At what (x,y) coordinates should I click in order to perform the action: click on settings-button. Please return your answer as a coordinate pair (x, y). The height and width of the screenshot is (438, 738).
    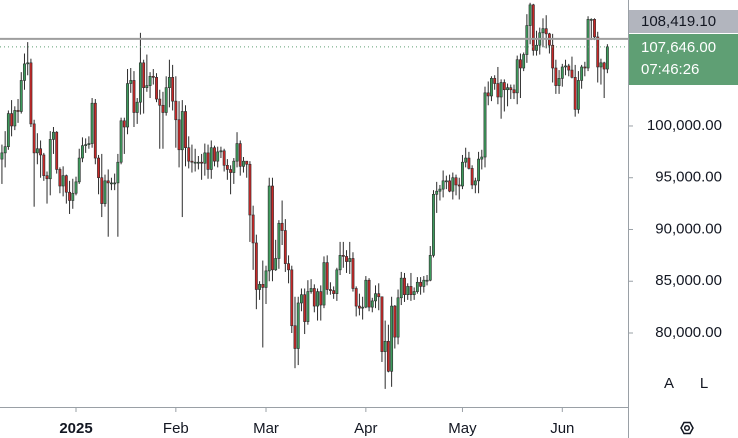
    Looking at the image, I should click on (687, 428).